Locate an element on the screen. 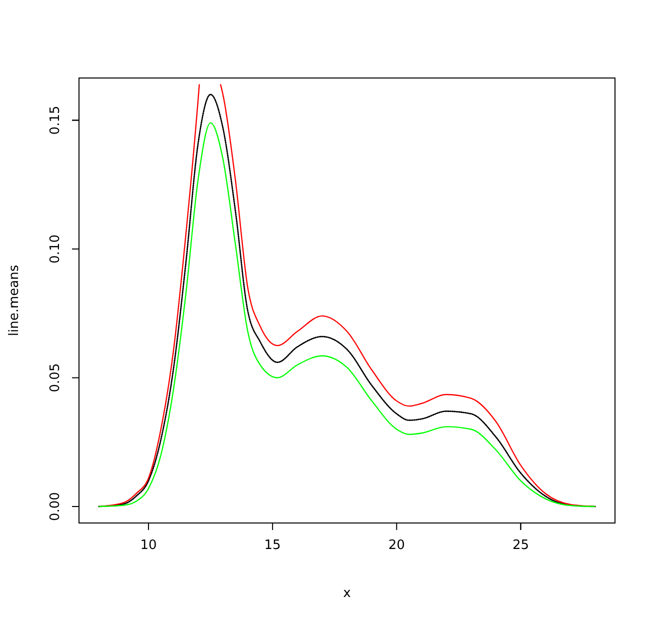  x-axis-title: x is located at coordinates (347, 593).